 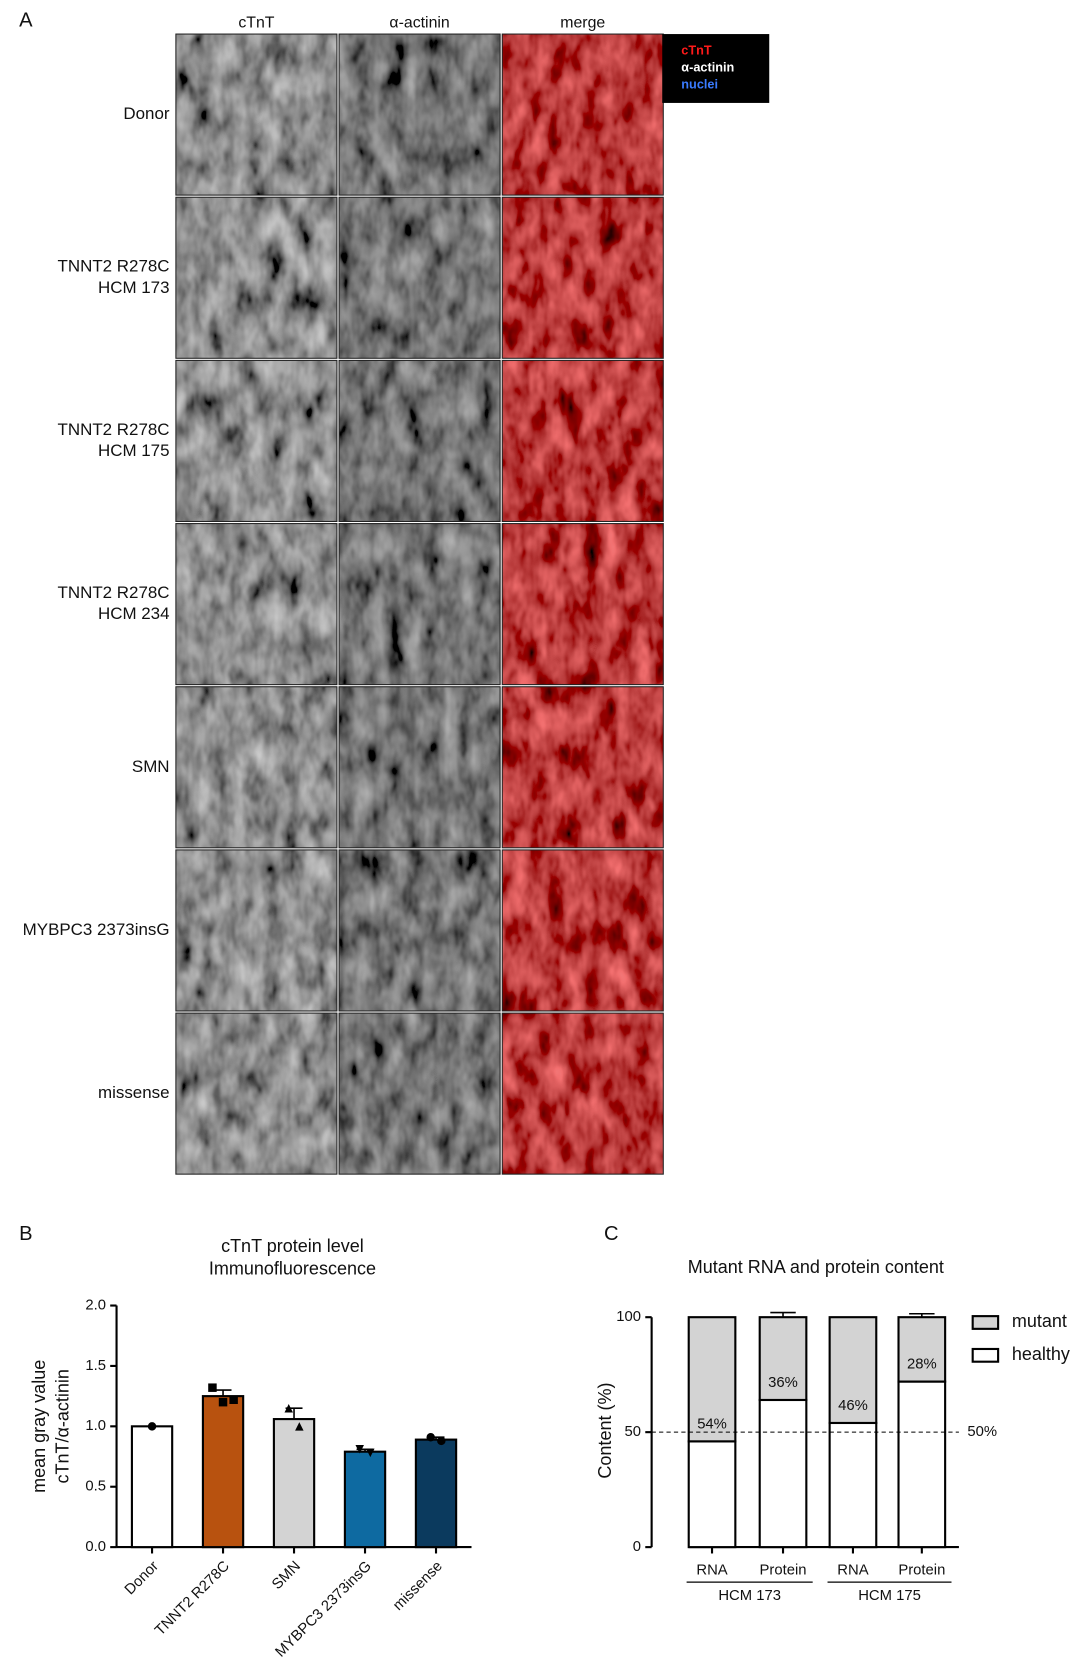 I want to click on row-label: HCM 175, so click(x=134, y=450).